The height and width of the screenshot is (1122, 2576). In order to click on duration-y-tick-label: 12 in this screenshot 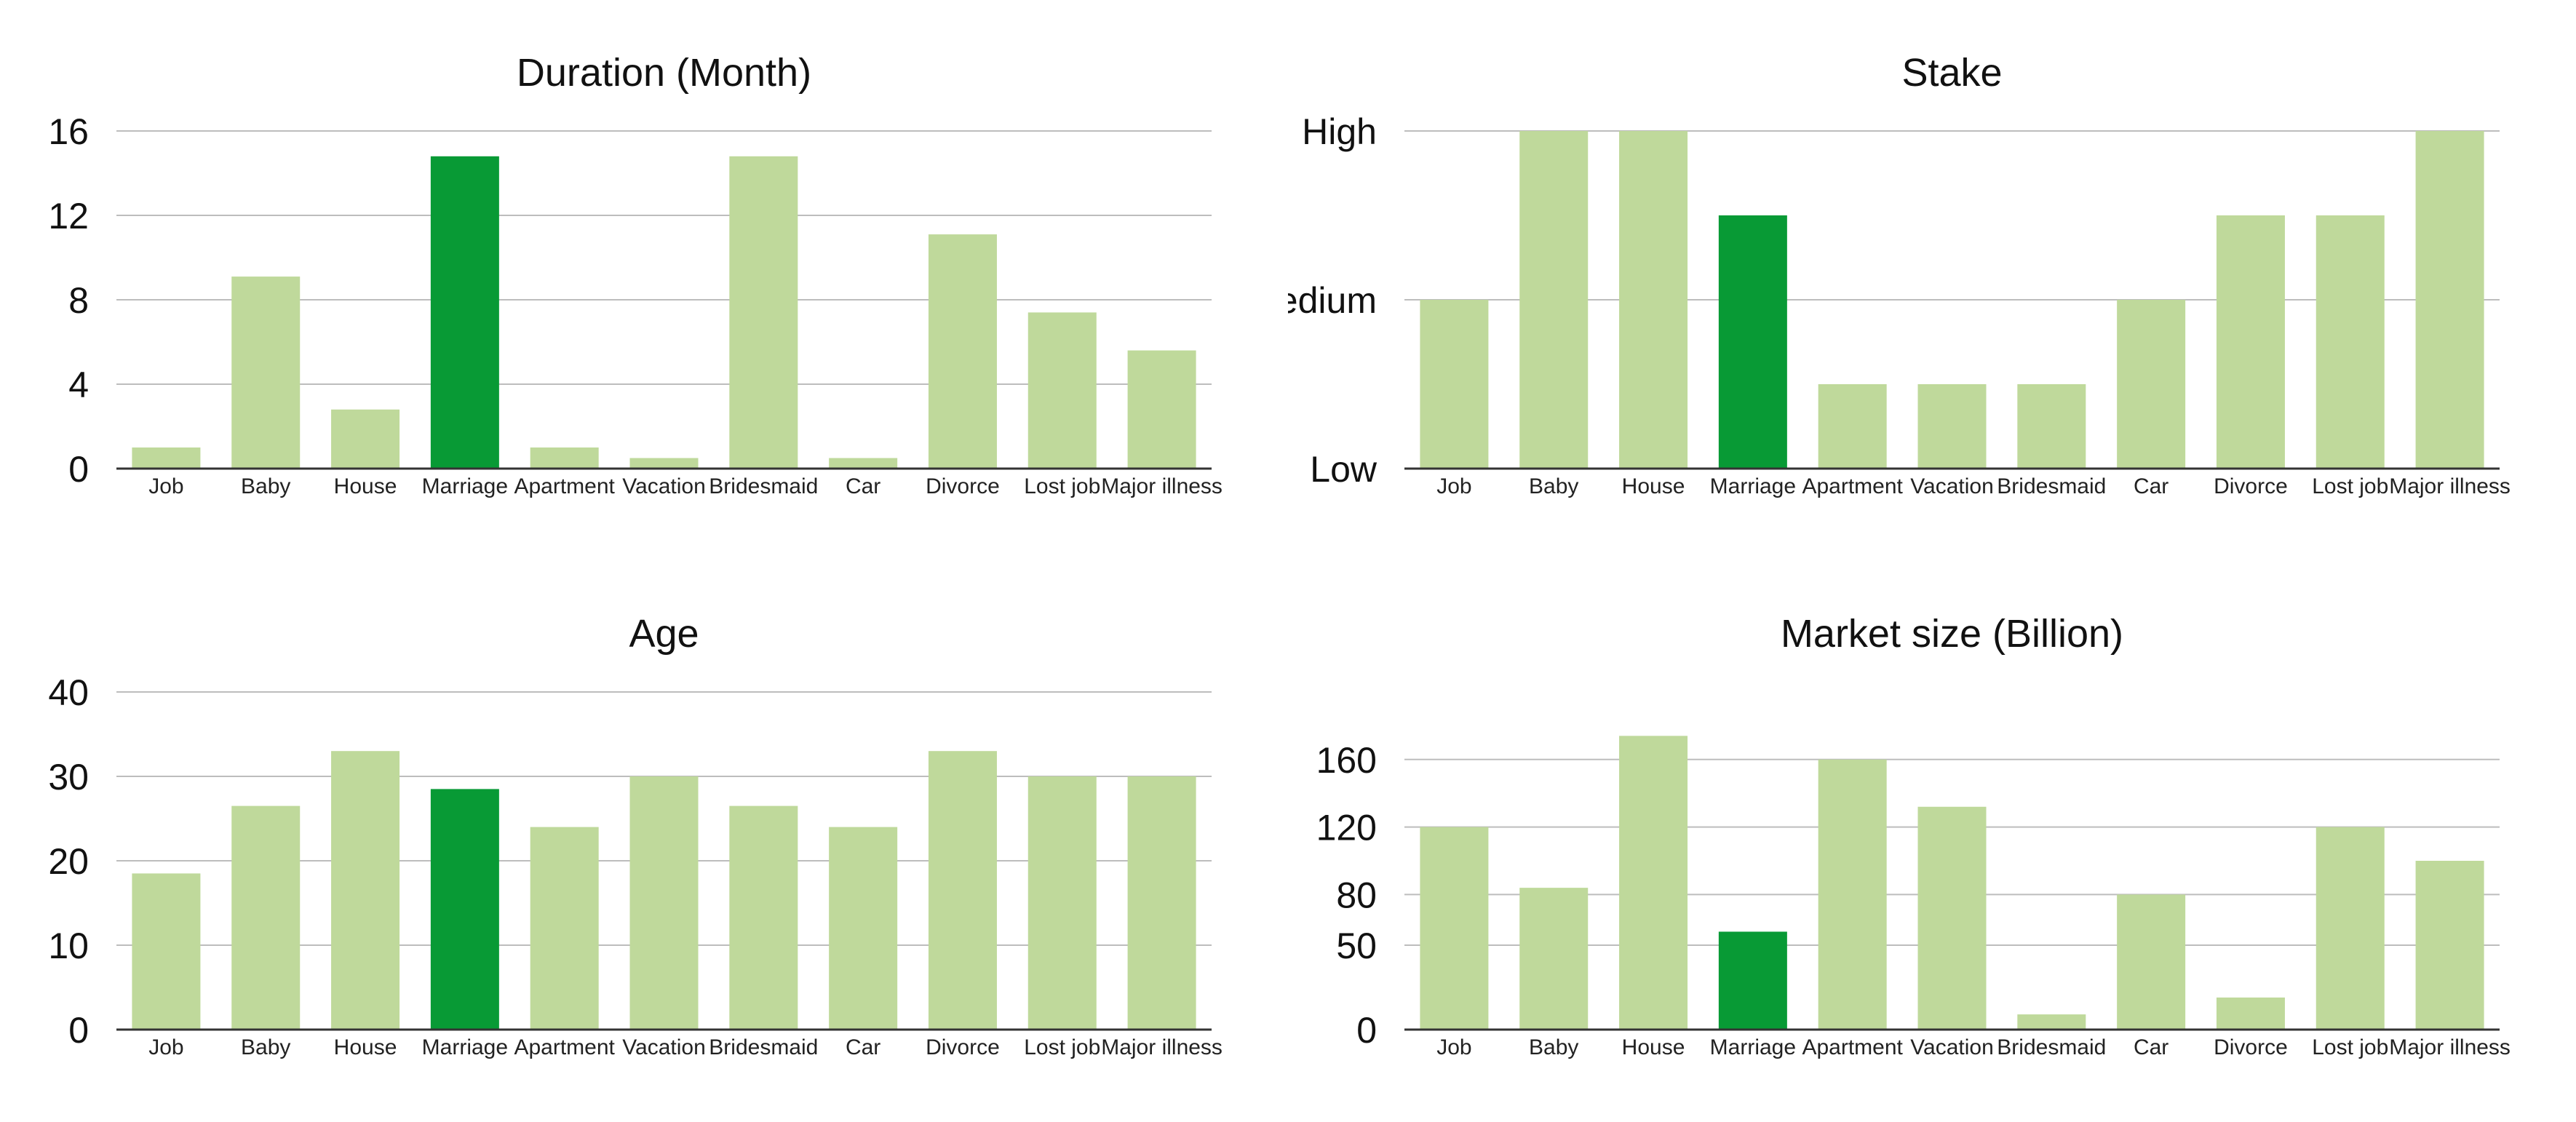, I will do `click(68, 216)`.